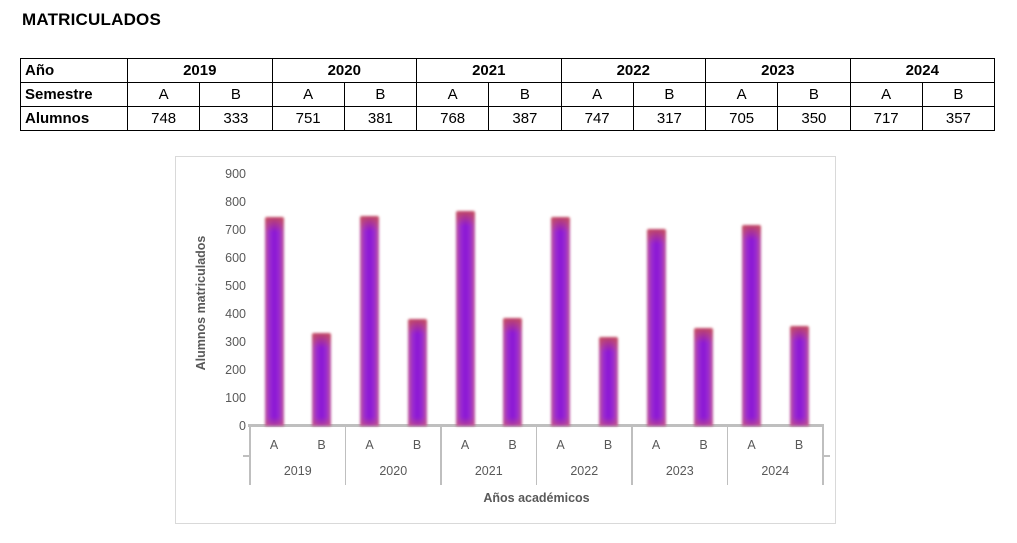 The image size is (1017, 543). I want to click on bar-2020-B, so click(417, 372).